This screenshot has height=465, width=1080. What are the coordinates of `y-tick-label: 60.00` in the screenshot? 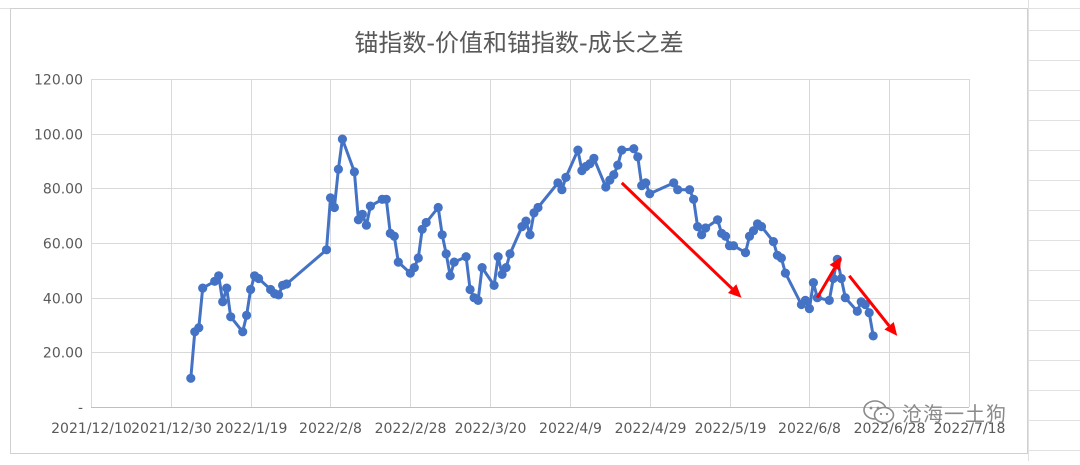 It's located at (63, 245).